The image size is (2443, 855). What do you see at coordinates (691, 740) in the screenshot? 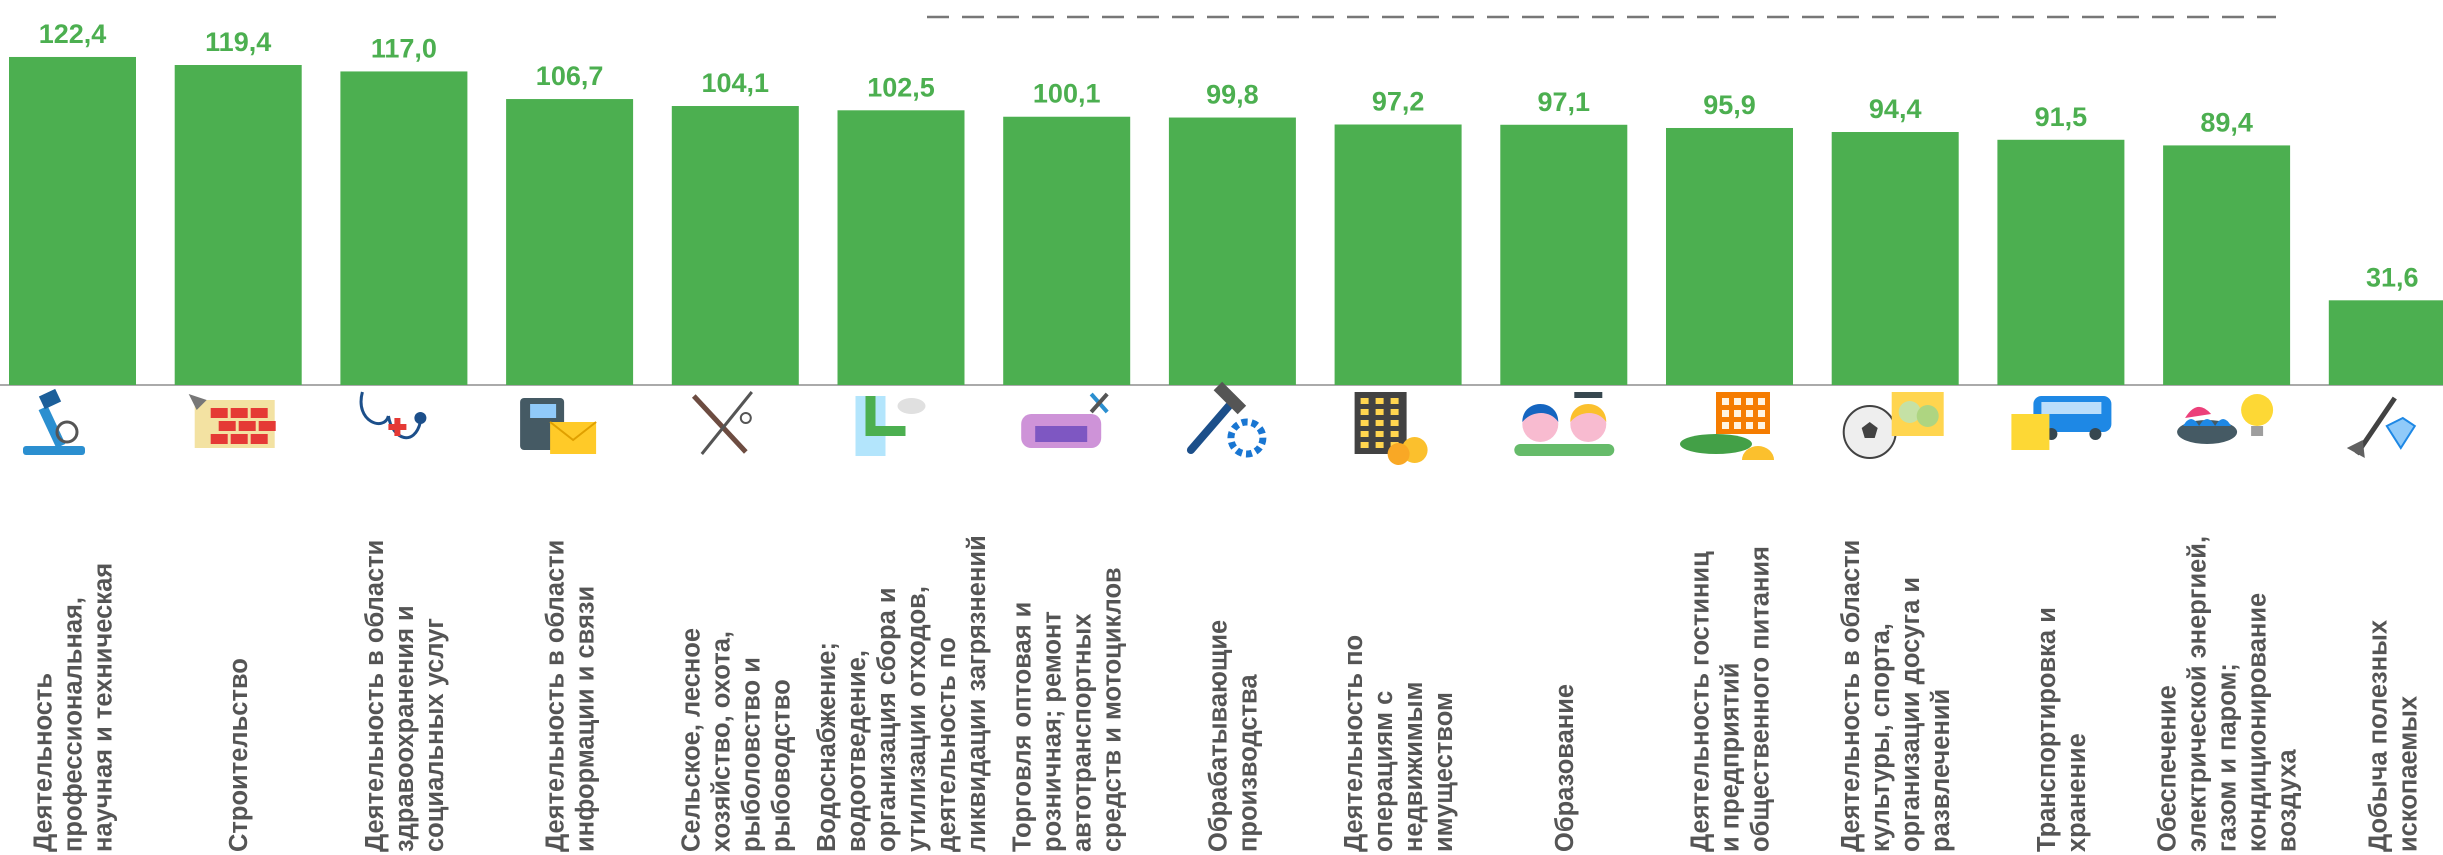
I see `category-label-line: Сельское, лесное` at bounding box center [691, 740].